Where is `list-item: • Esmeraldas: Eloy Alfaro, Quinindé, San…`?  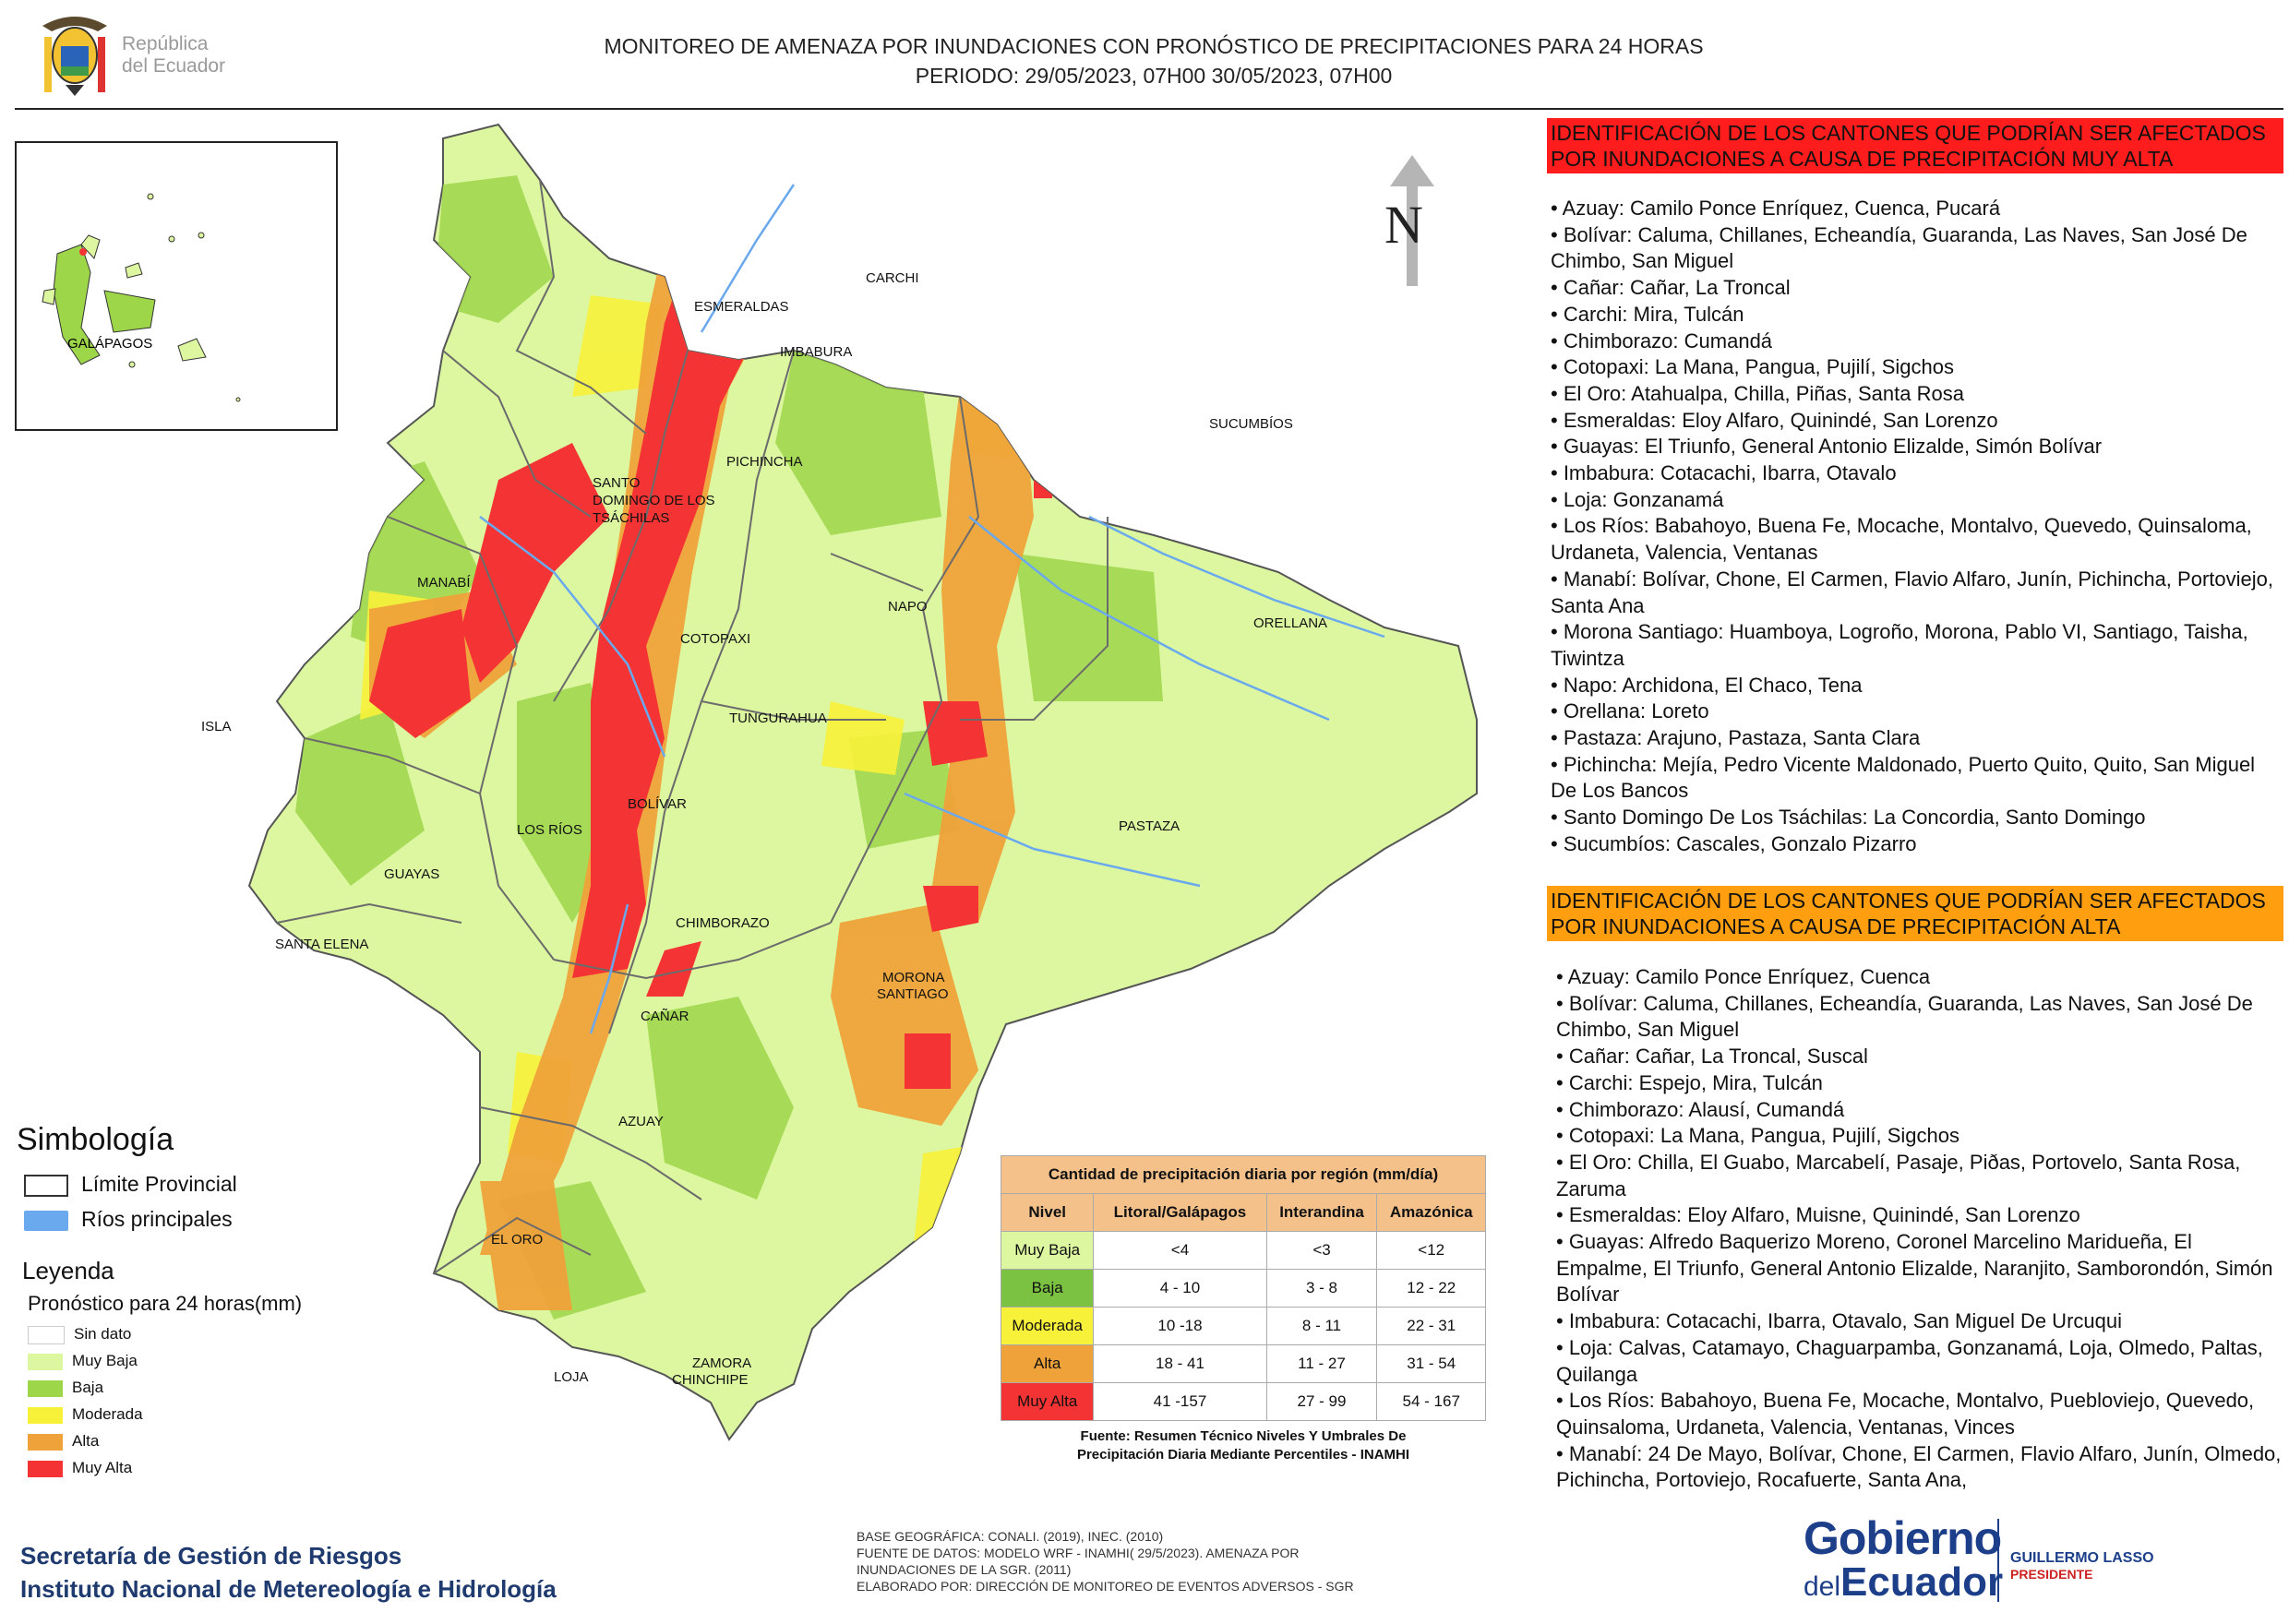
list-item: • Esmeraldas: Eloy Alfaro, Quinindé, San… is located at coordinates (1774, 420).